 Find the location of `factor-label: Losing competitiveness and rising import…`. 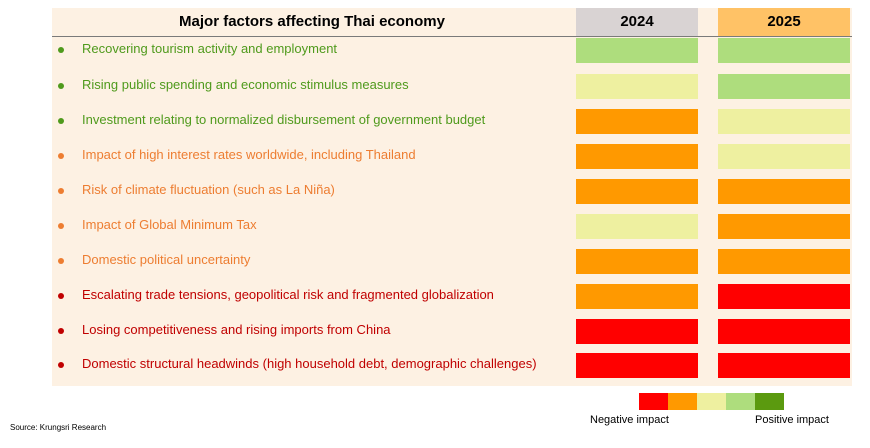

factor-label: Losing competitiveness and rising import… is located at coordinates (236, 329).